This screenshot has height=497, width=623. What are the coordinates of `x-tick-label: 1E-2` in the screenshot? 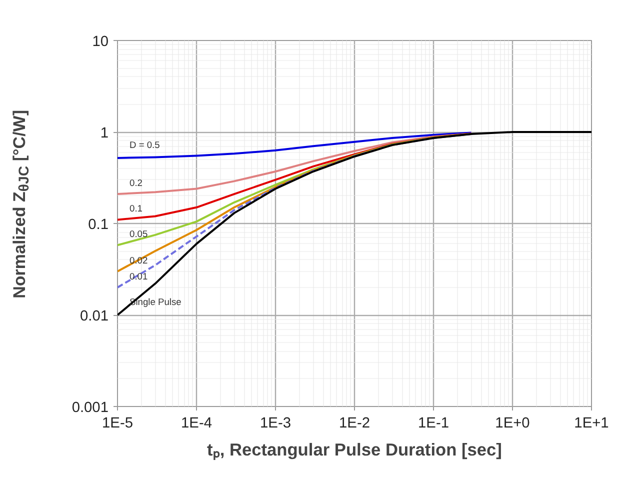 It's located at (354, 424).